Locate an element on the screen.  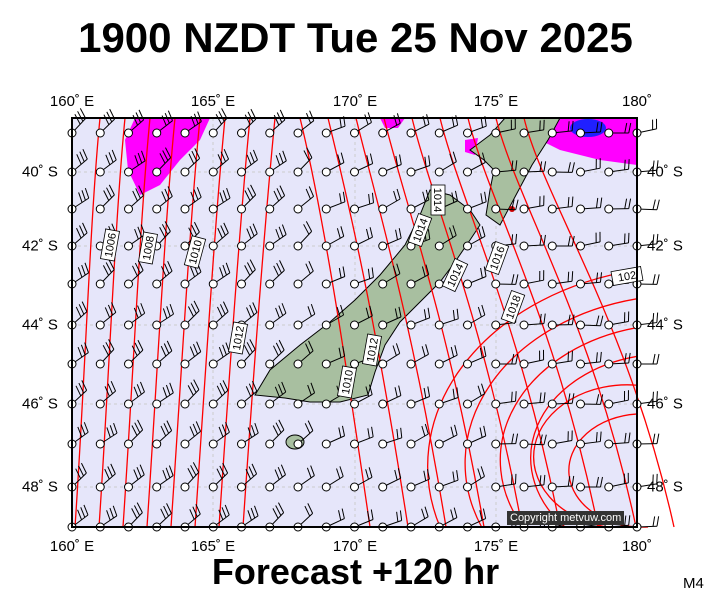
isobar-label: 1008 is located at coordinates (148, 248).